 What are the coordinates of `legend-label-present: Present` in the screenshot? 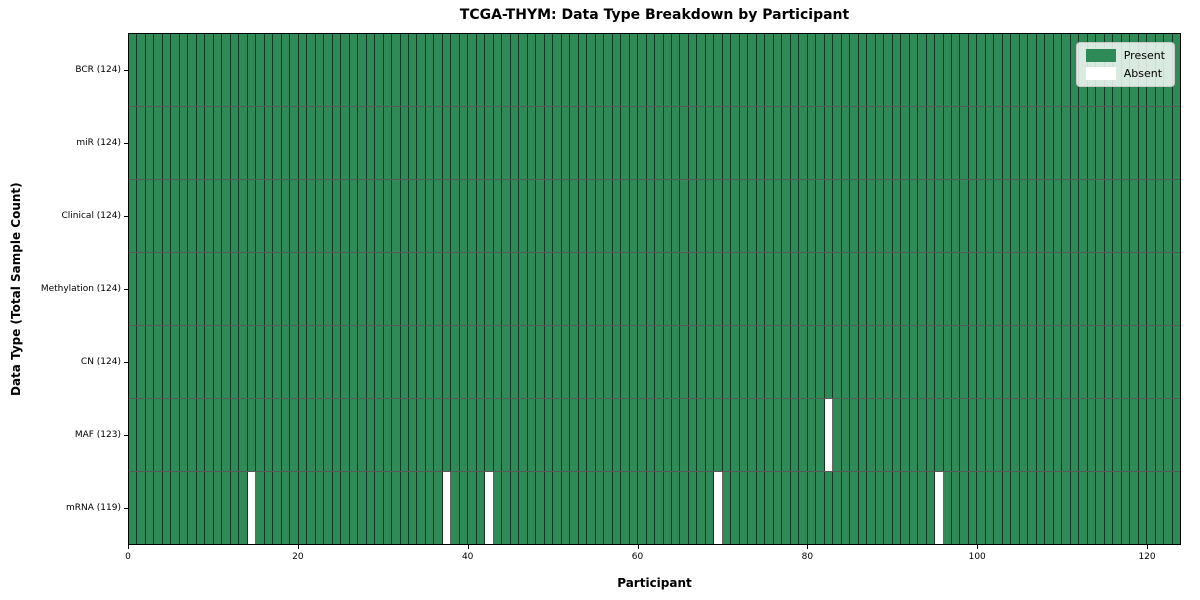 It's located at (1144, 55).